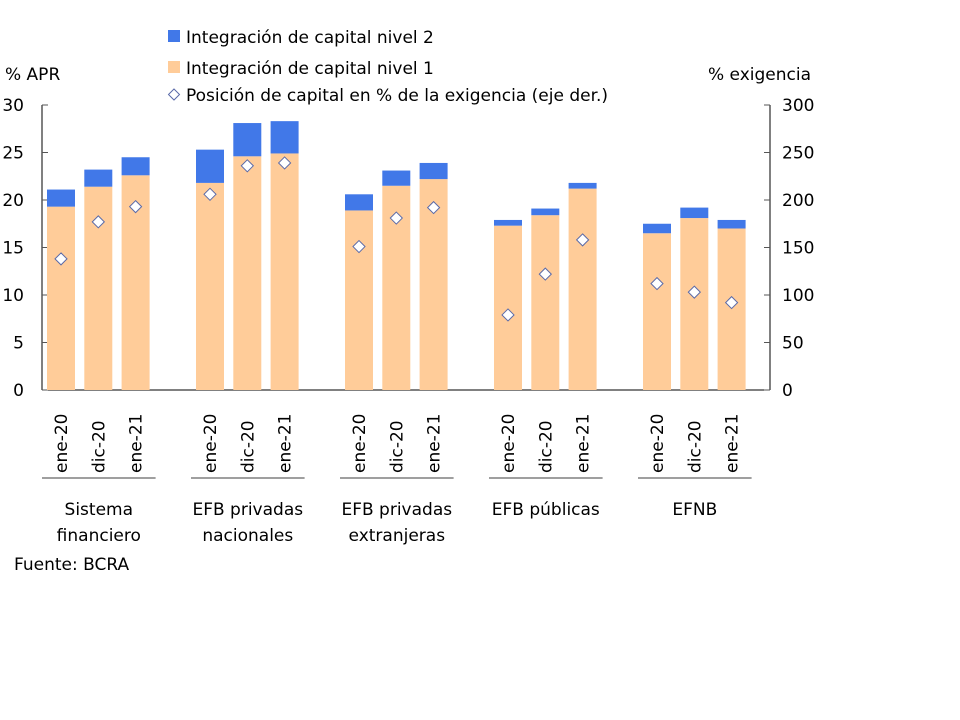  What do you see at coordinates (798, 201) in the screenshot?
I see `right-tick-label: 200` at bounding box center [798, 201].